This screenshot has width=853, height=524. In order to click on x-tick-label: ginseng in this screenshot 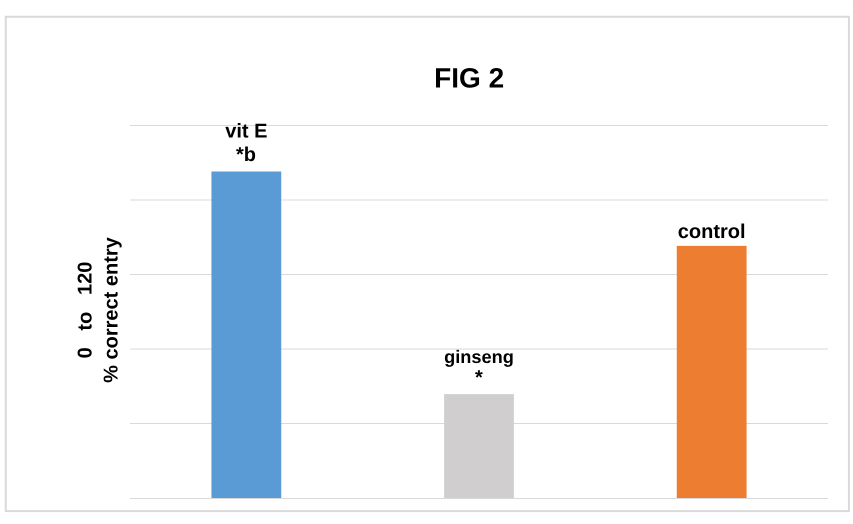, I will do `click(479, 356)`.